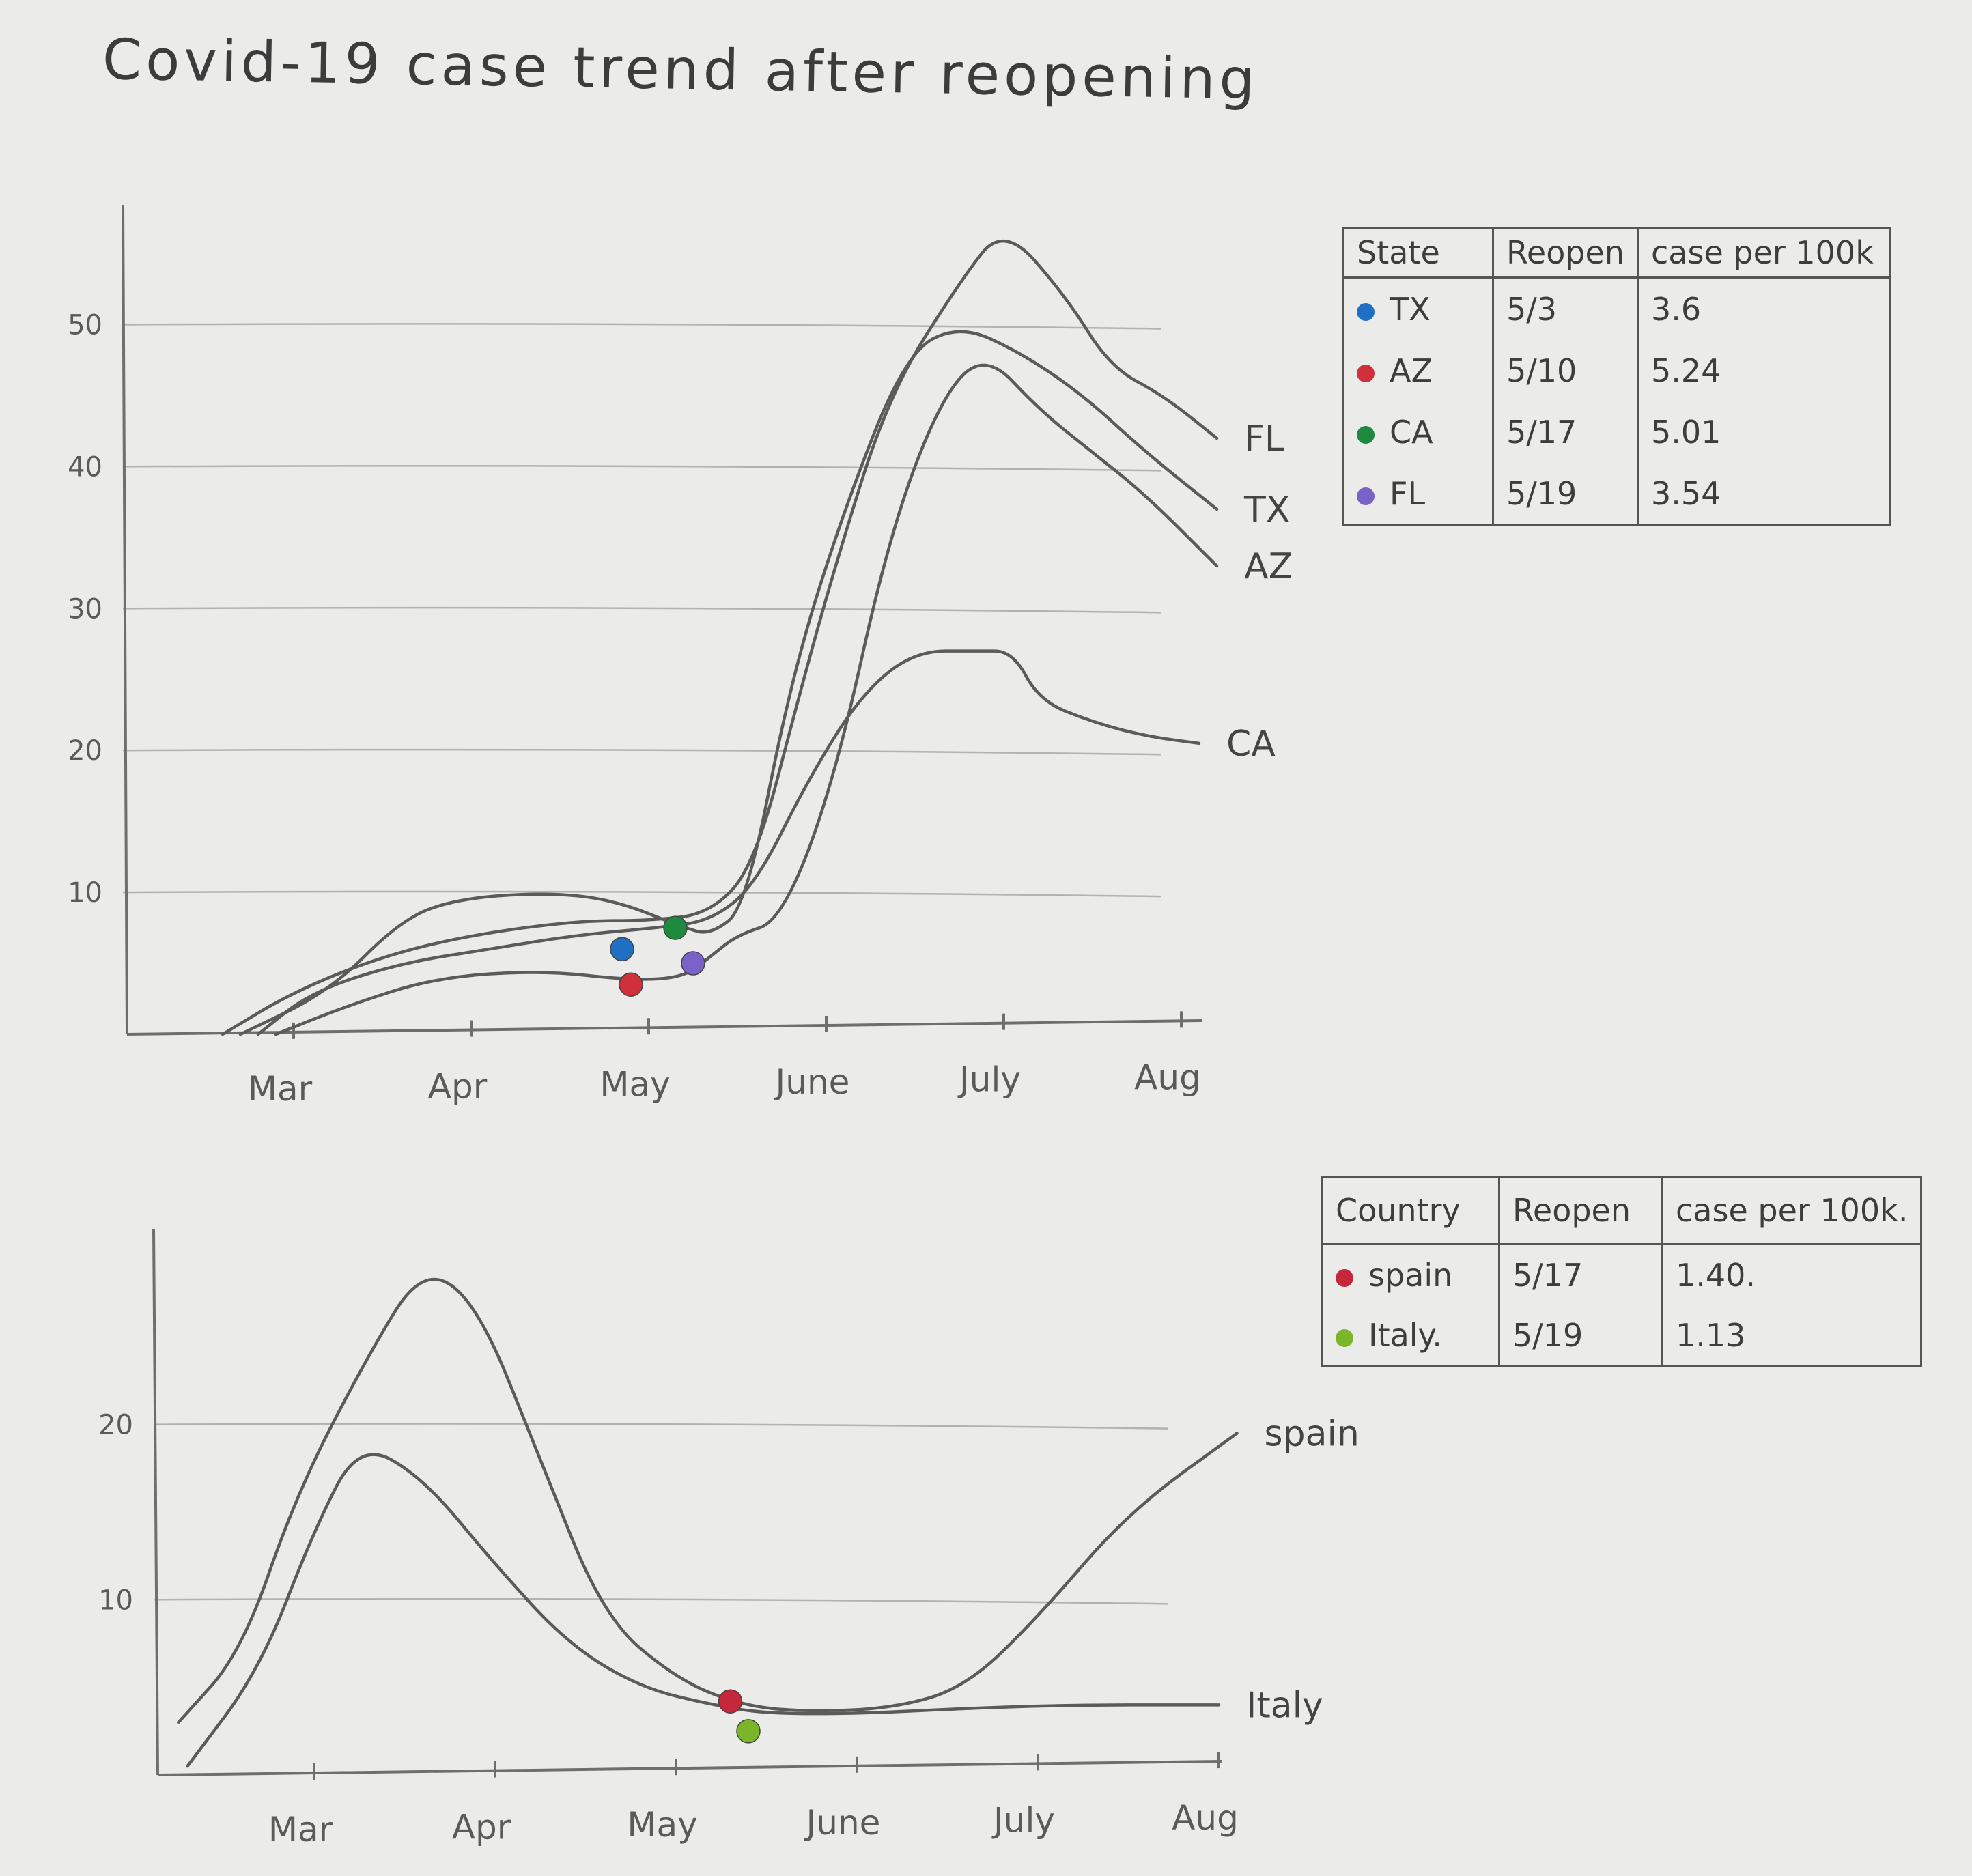  Describe the element at coordinates (1764, 308) in the screenshot. I see `cases-per-100k: 3.6` at that location.